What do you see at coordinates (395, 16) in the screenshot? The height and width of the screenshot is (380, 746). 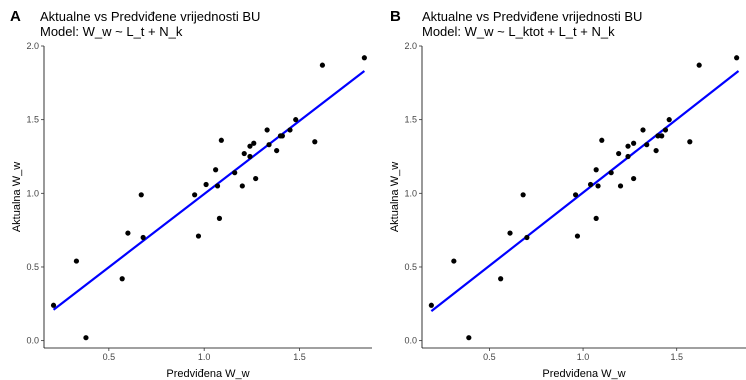 I see `panel-tag: B` at bounding box center [395, 16].